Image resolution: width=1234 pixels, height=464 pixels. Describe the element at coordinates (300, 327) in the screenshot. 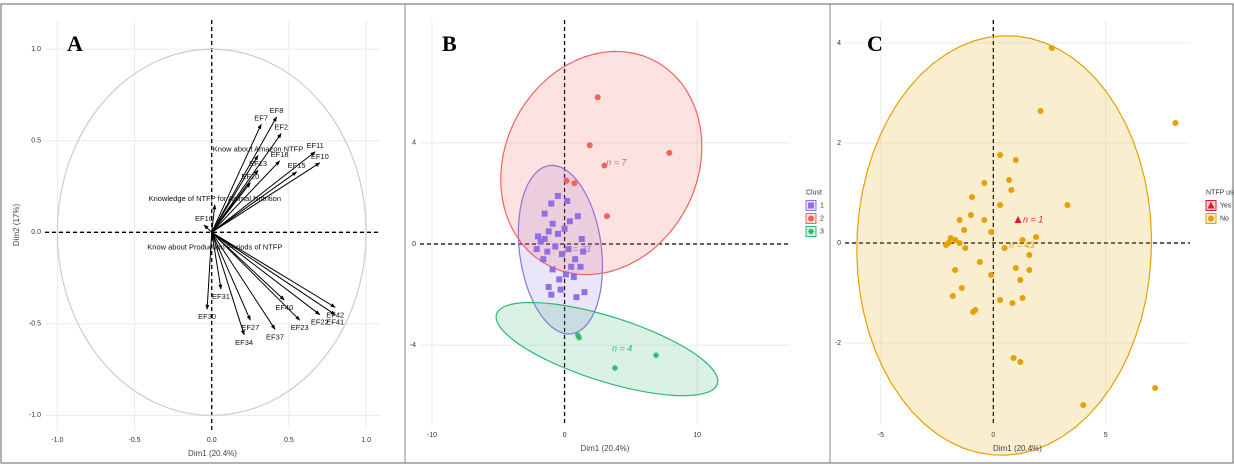

I see `variable-label: EF23` at that location.